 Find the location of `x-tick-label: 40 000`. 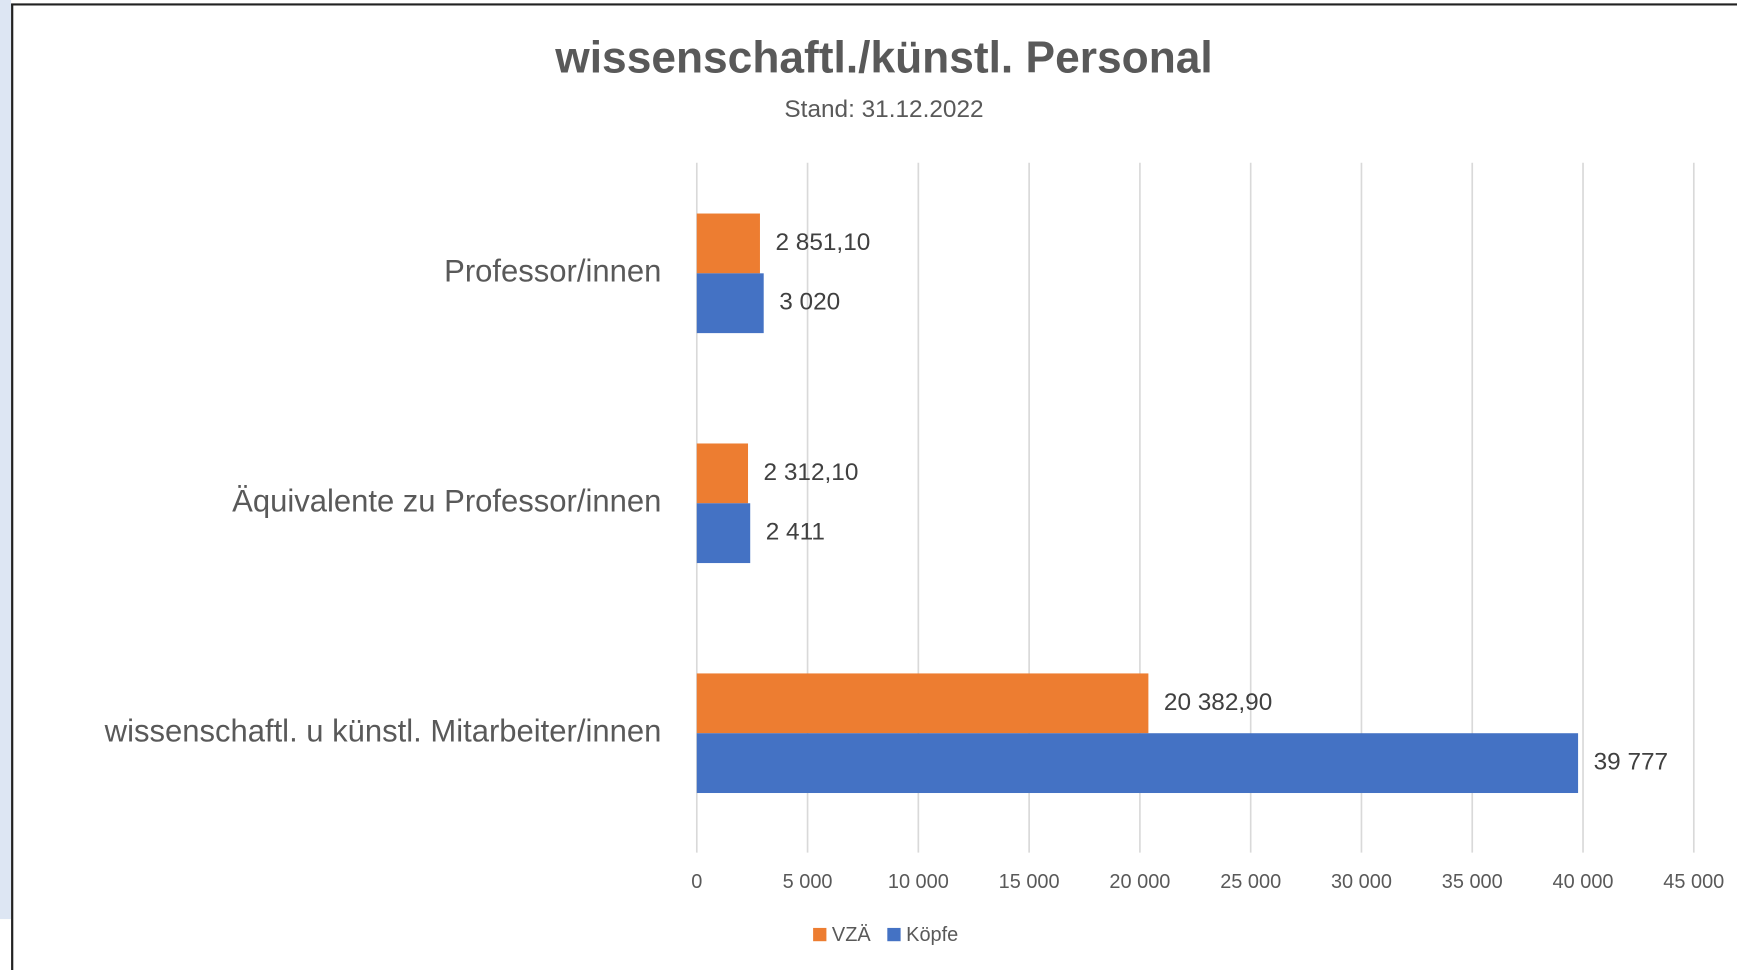

x-tick-label: 40 000 is located at coordinates (1583, 882).